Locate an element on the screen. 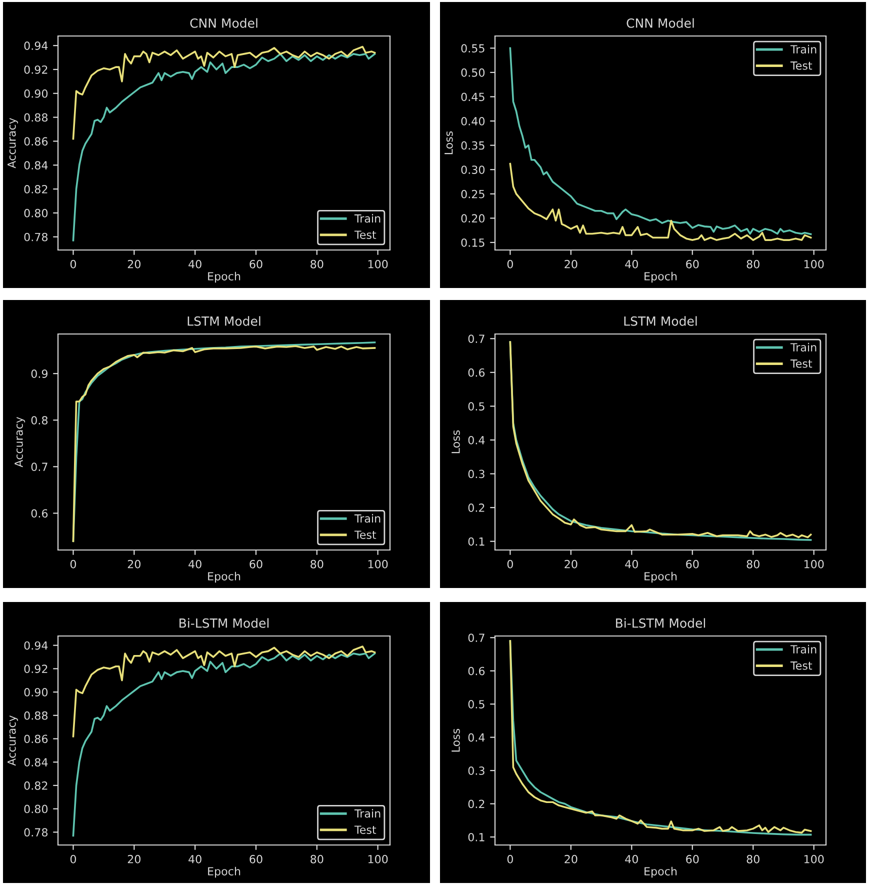 This screenshot has width=869, height=885. y-tick-label: 0.3 is located at coordinates (476, 770).